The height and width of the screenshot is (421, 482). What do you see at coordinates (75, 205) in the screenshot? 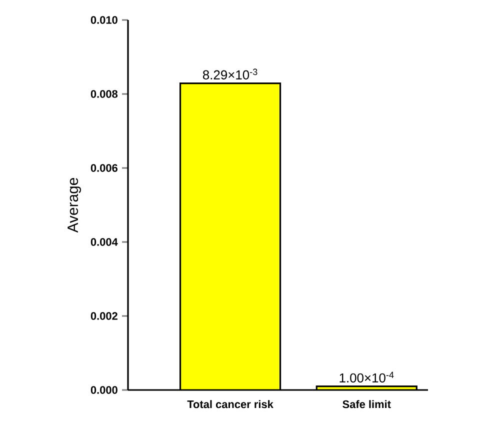
I see `y-axis-title: Average` at bounding box center [75, 205].